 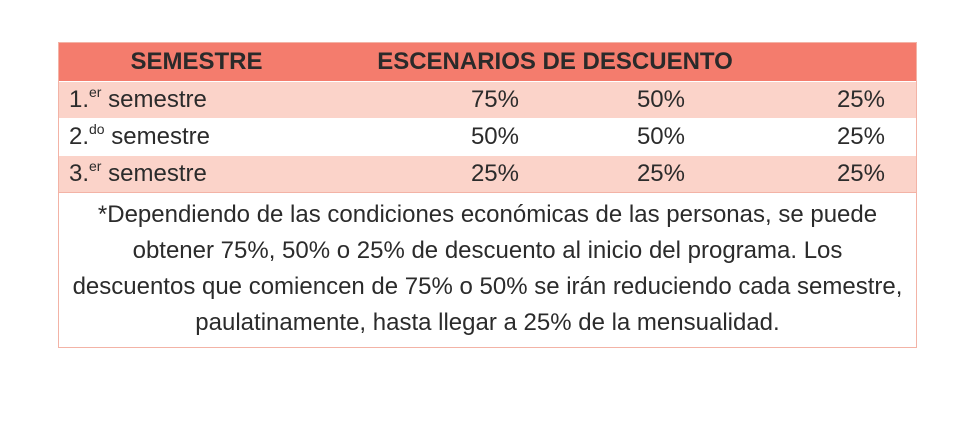 I want to click on row-value-1: 75%, so click(x=494, y=99).